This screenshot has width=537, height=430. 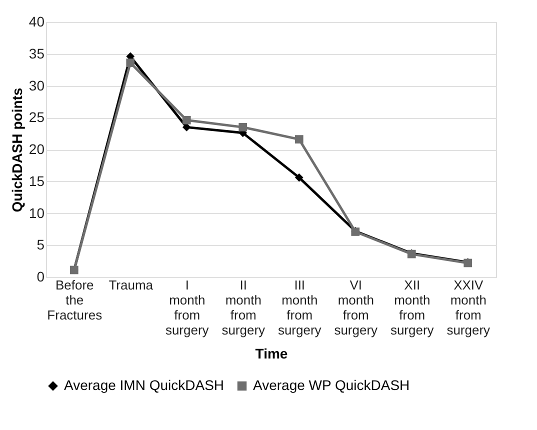 What do you see at coordinates (36, 22) in the screenshot?
I see `y-tick-label: 40` at bounding box center [36, 22].